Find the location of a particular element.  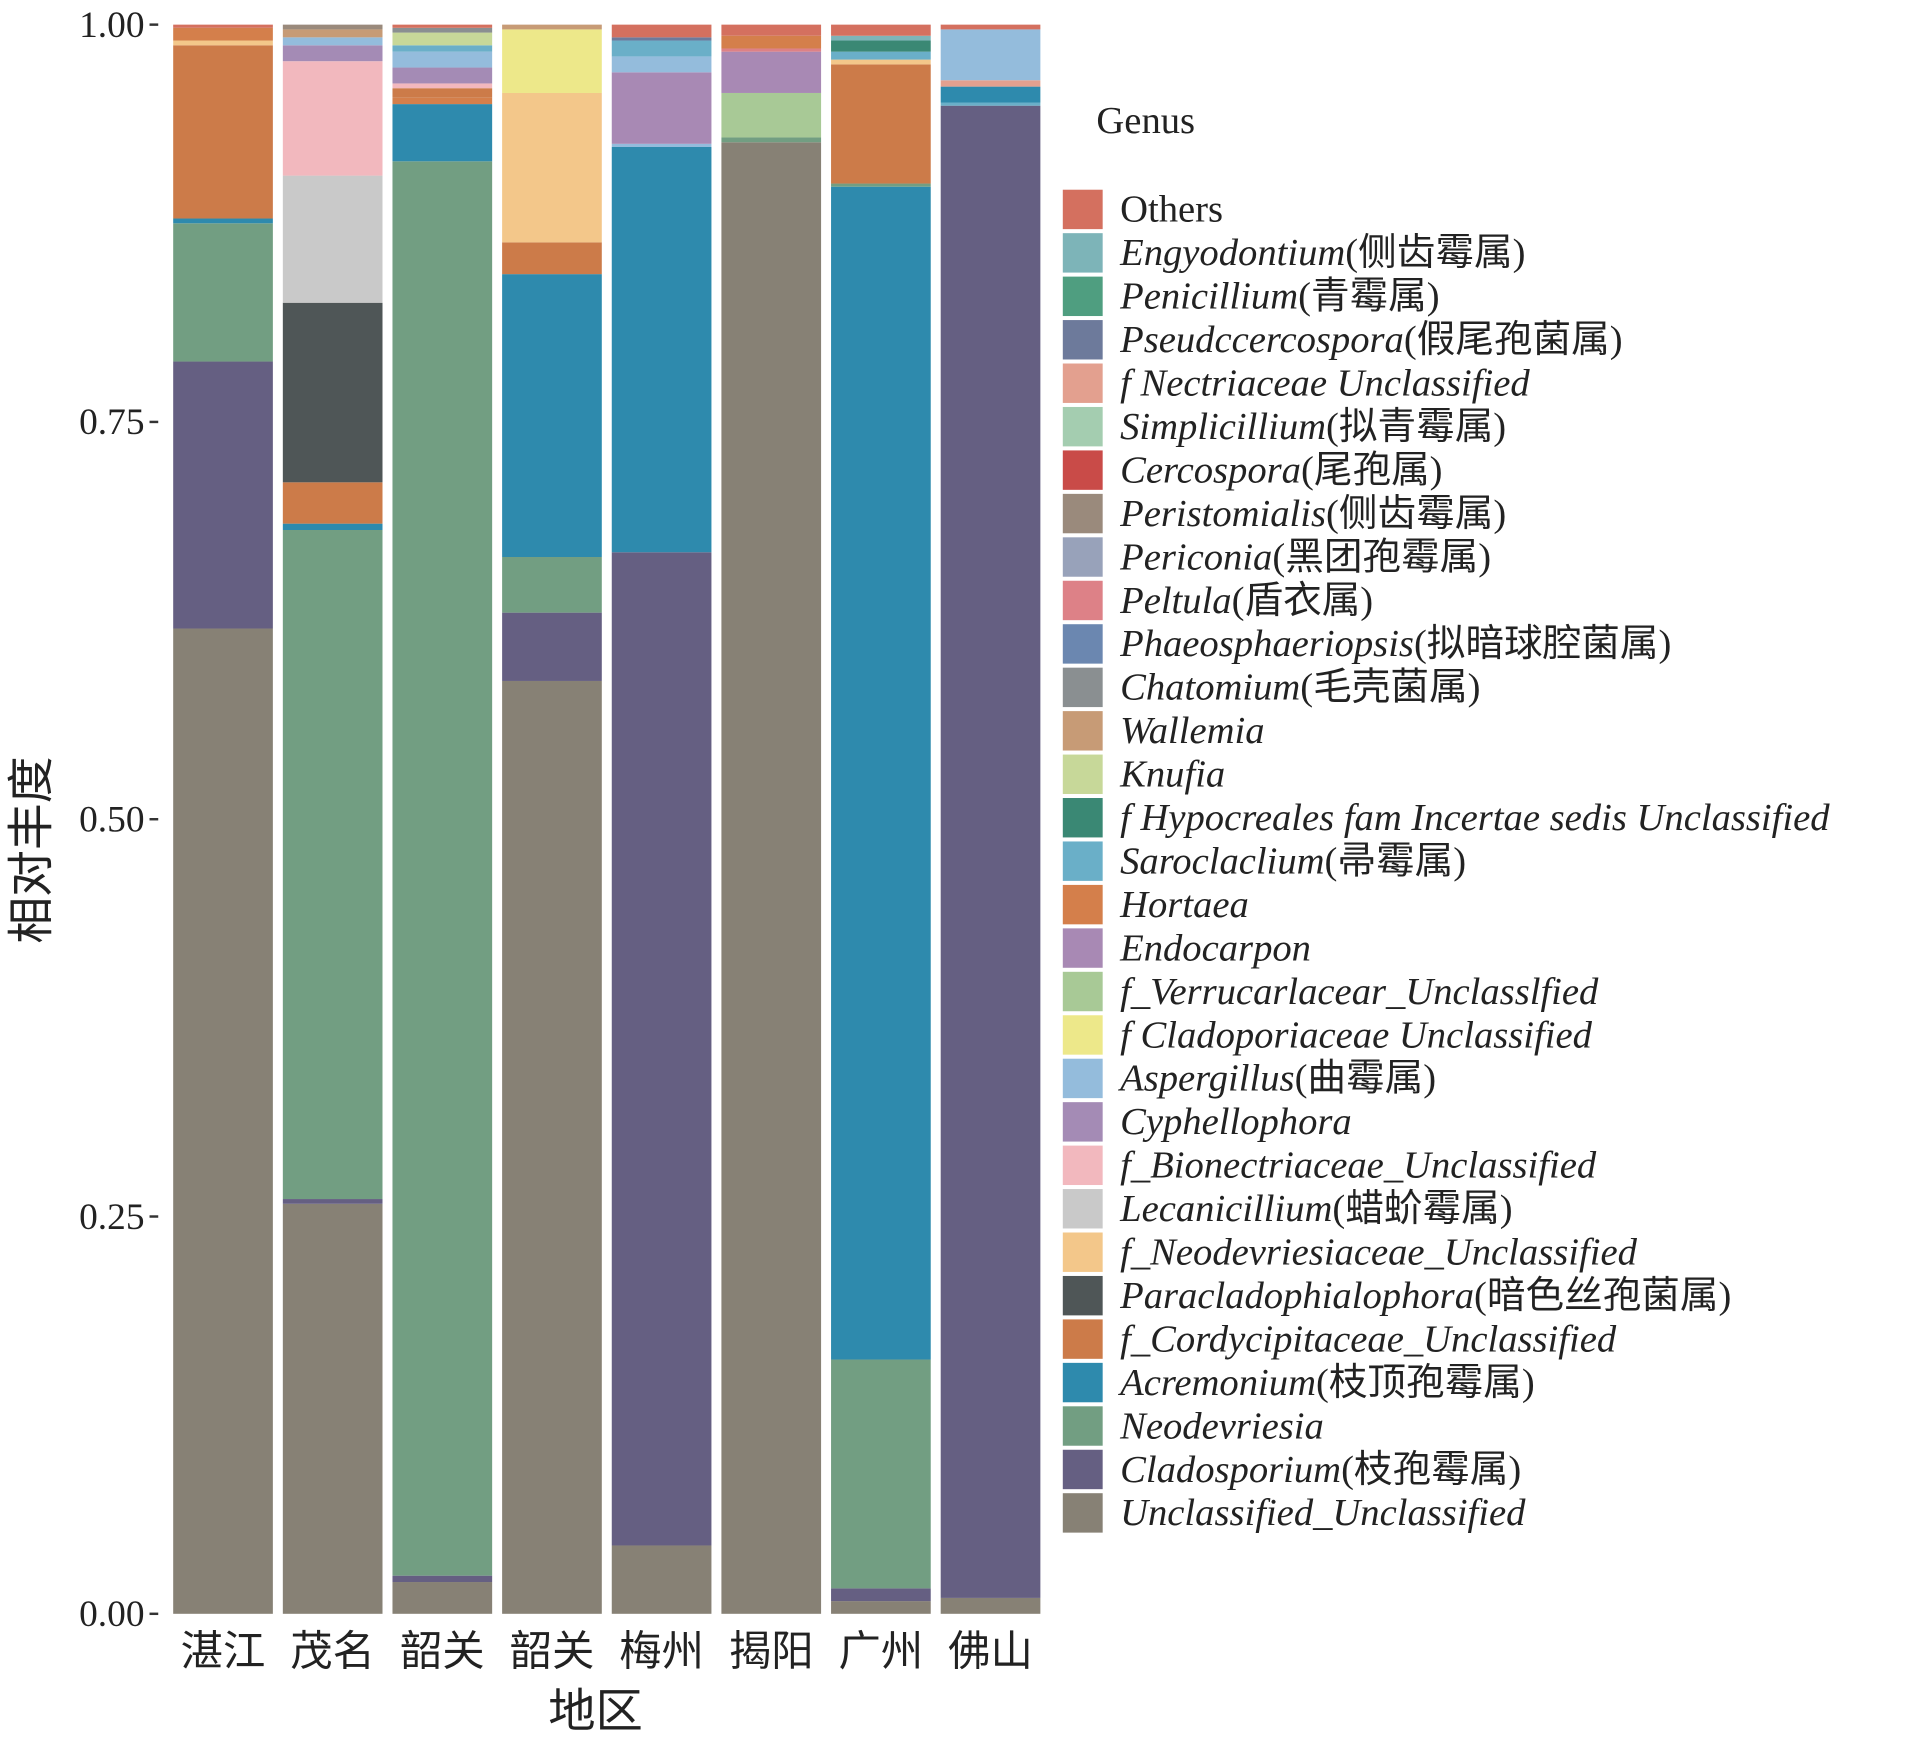

x-axis: 湛江 茂名 韶关 韶关 梅州 揭阳 广州 佛山 is located at coordinates (607, 1652).